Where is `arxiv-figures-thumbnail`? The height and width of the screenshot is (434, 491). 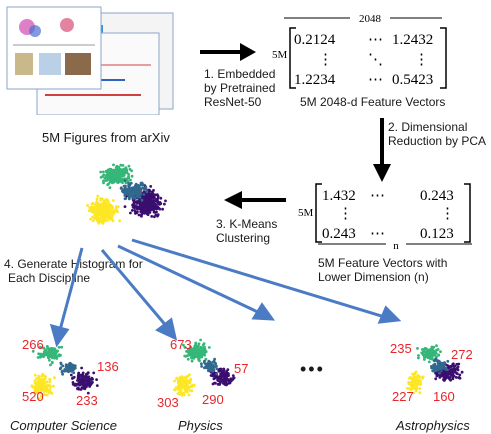 arxiv-figures-thumbnail is located at coordinates (90, 60).